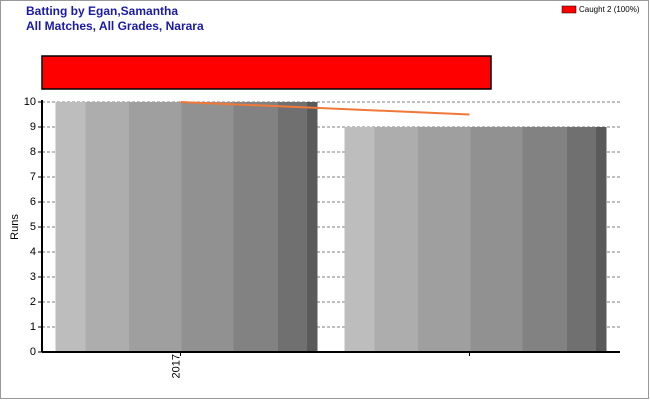 The image size is (650, 400). What do you see at coordinates (33, 277) in the screenshot?
I see `y-tick-label: 3` at bounding box center [33, 277].